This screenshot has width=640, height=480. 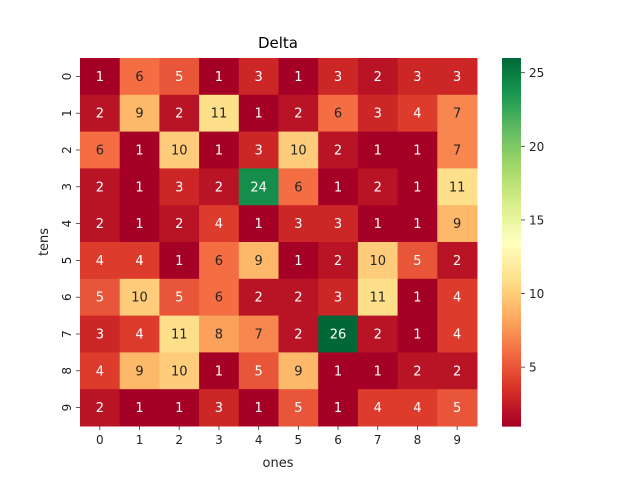 What do you see at coordinates (100, 440) in the screenshot?
I see `x-tick-label: 0` at bounding box center [100, 440].